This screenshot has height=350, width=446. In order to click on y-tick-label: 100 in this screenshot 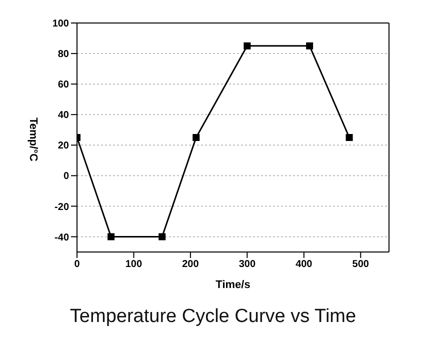, I will do `click(61, 24)`.